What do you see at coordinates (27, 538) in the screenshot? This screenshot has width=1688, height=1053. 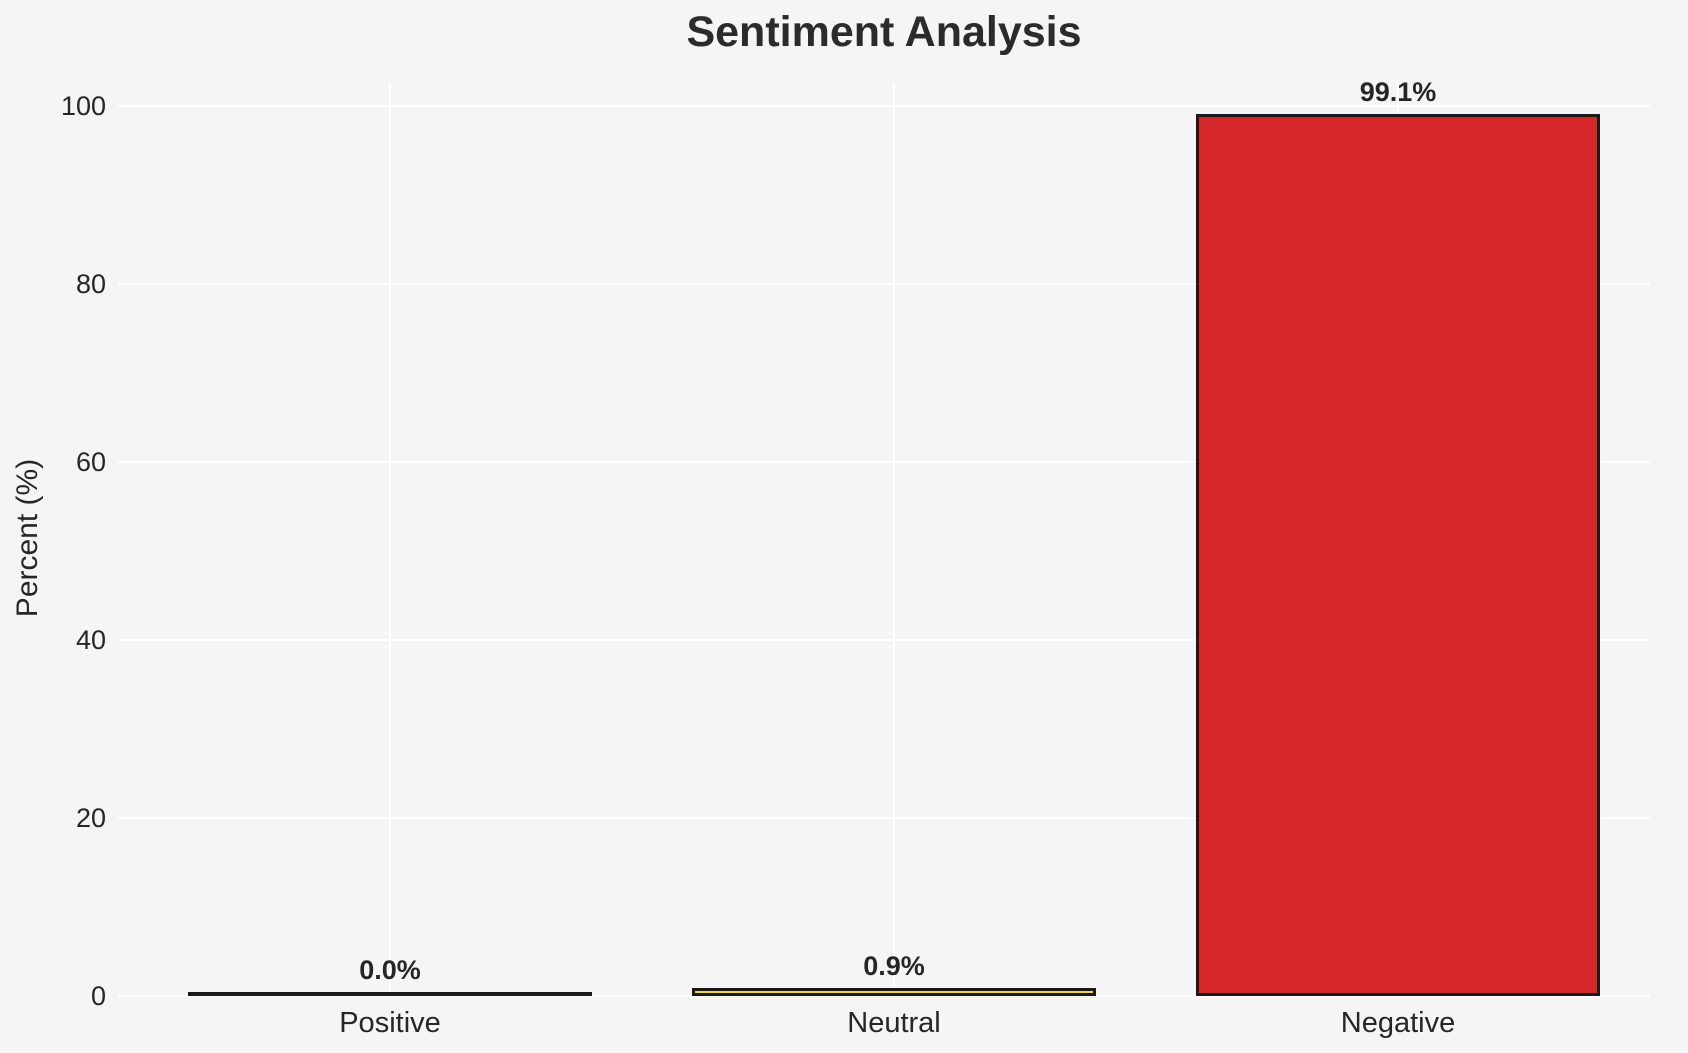 I see `y-axis-label: Percent (%)` at bounding box center [27, 538].